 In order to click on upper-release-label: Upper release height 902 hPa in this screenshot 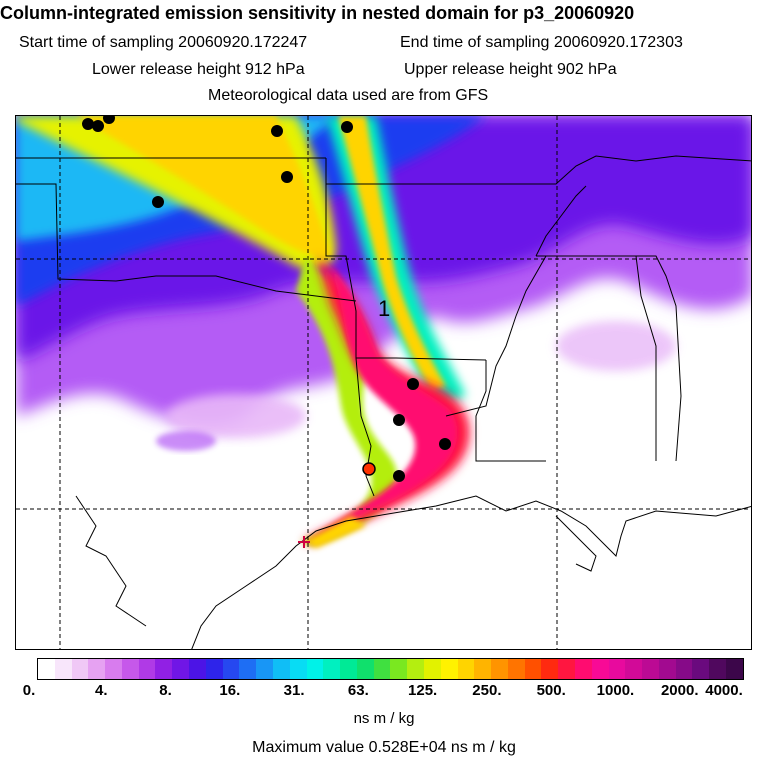, I will do `click(510, 69)`.